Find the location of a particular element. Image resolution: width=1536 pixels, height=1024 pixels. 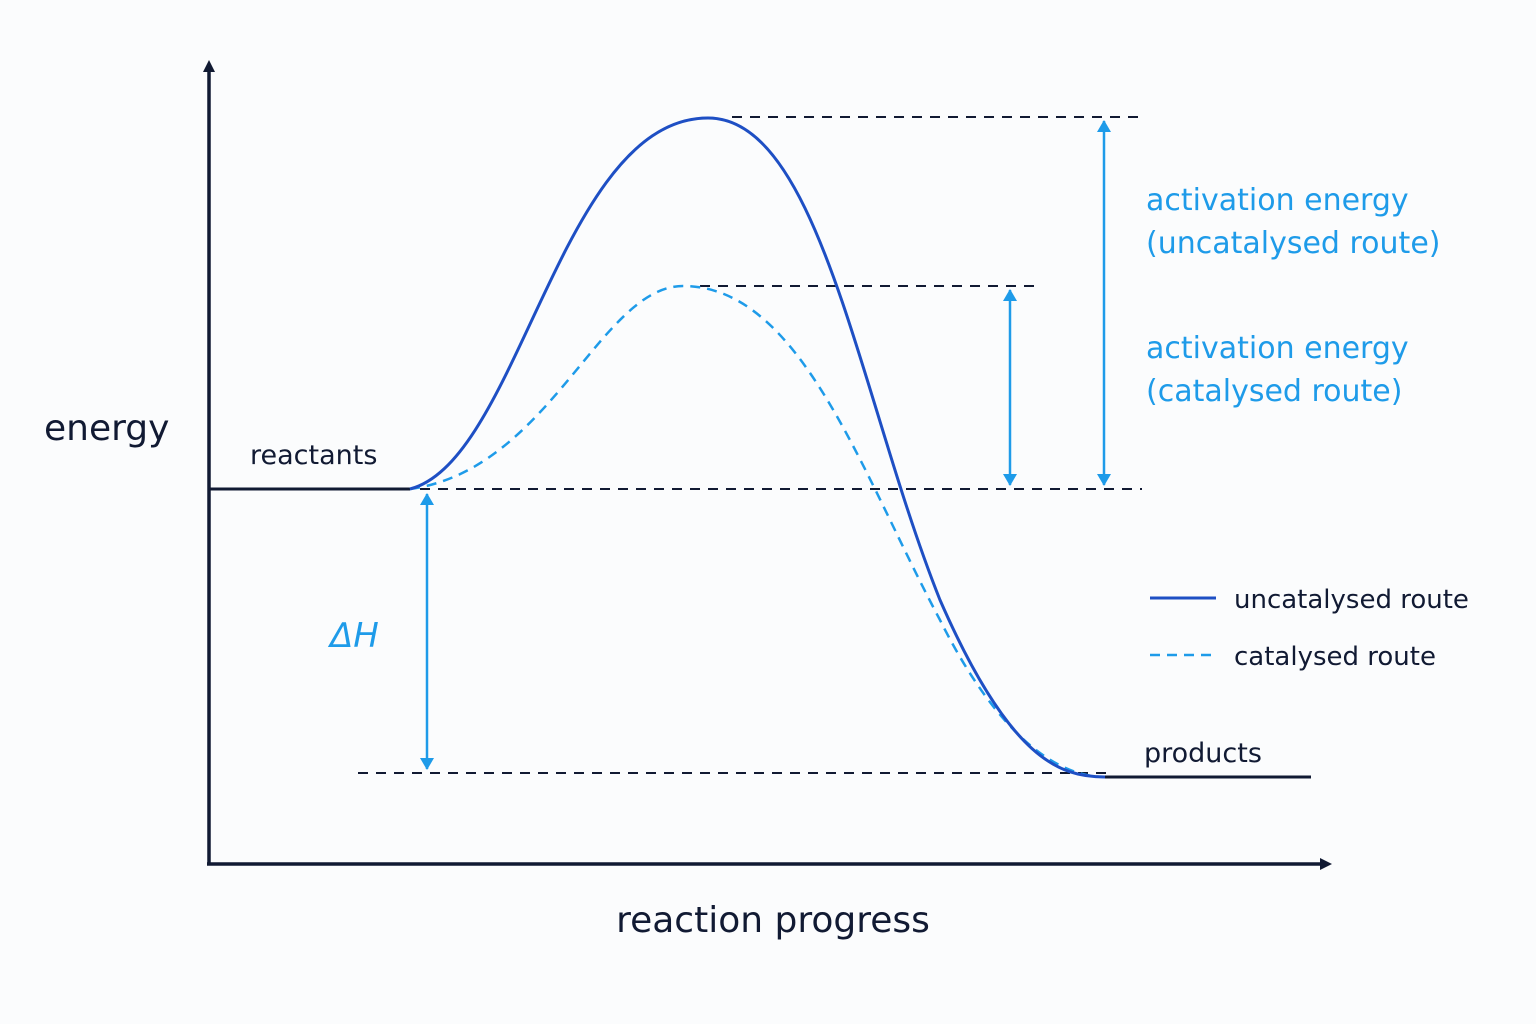

reactants-label: reactants is located at coordinates (313, 455).